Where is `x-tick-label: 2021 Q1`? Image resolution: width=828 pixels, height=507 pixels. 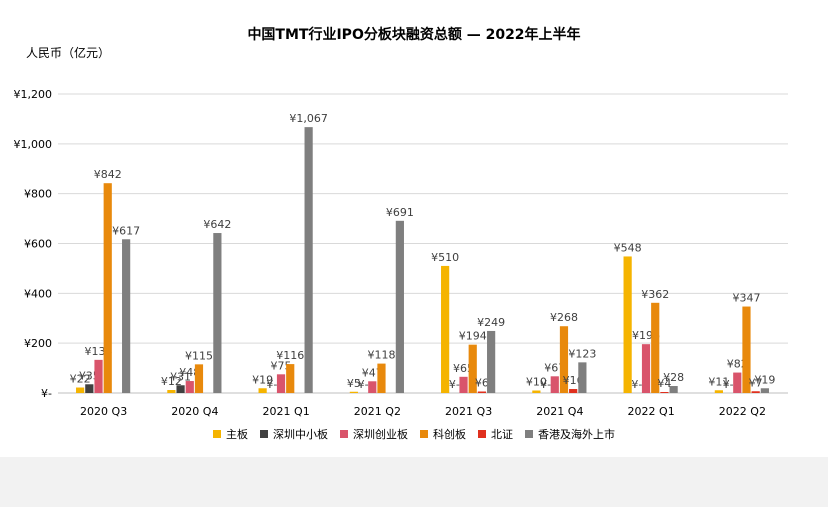 x-tick-label: 2021 Q1 is located at coordinates (286, 411).